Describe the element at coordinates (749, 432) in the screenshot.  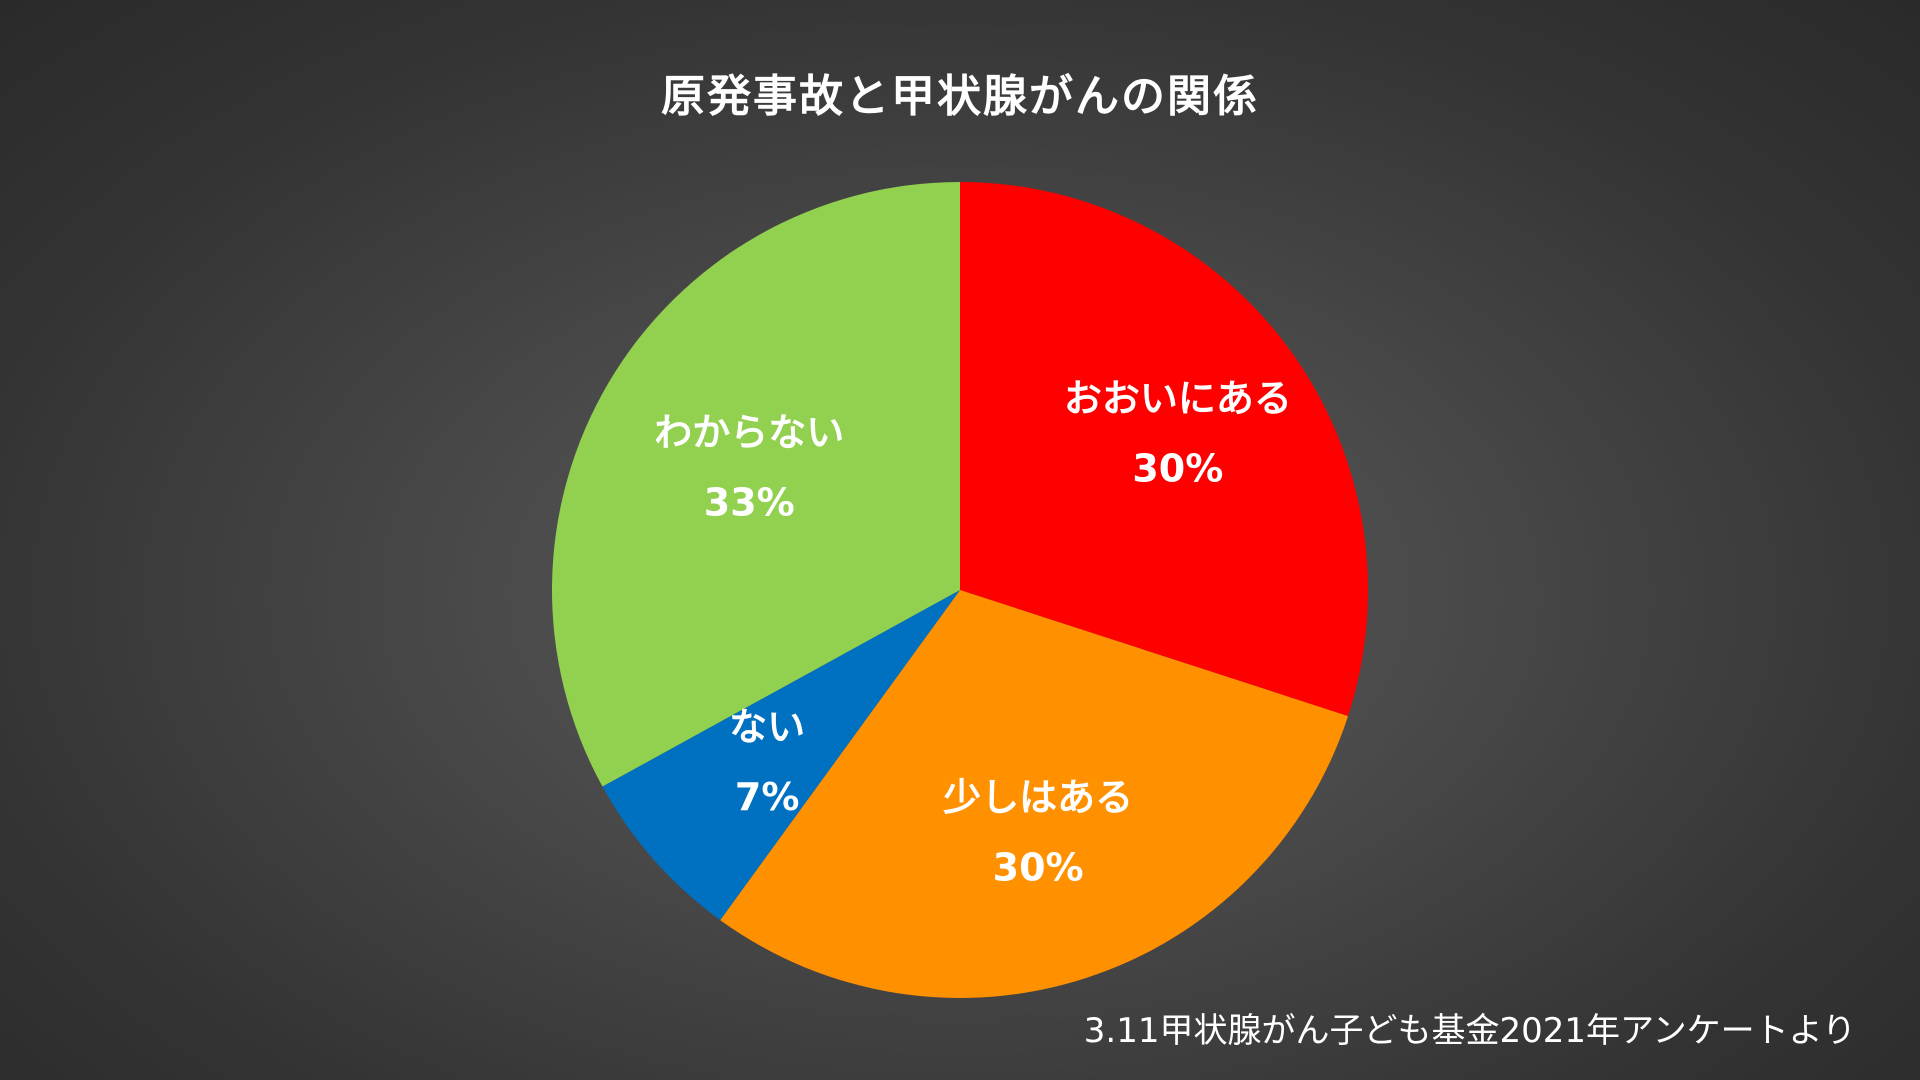
I see `slice-label-4: わからない` at that location.